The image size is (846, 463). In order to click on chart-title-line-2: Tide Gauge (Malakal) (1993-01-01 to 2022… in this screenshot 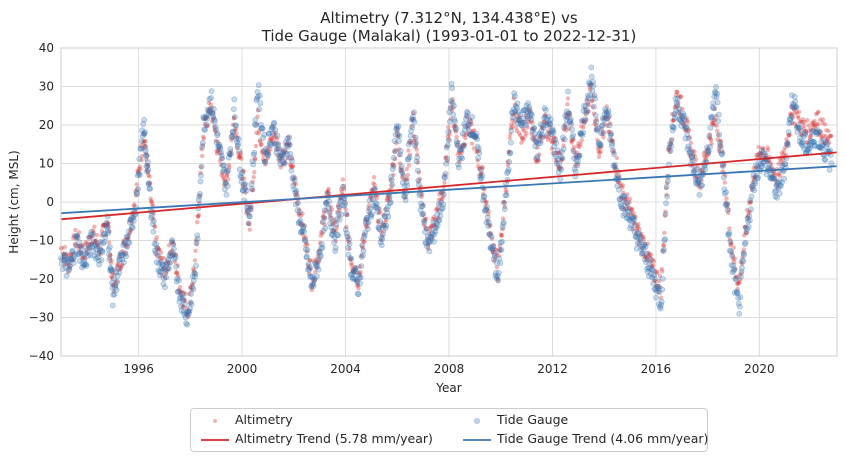, I will do `click(449, 36)`.